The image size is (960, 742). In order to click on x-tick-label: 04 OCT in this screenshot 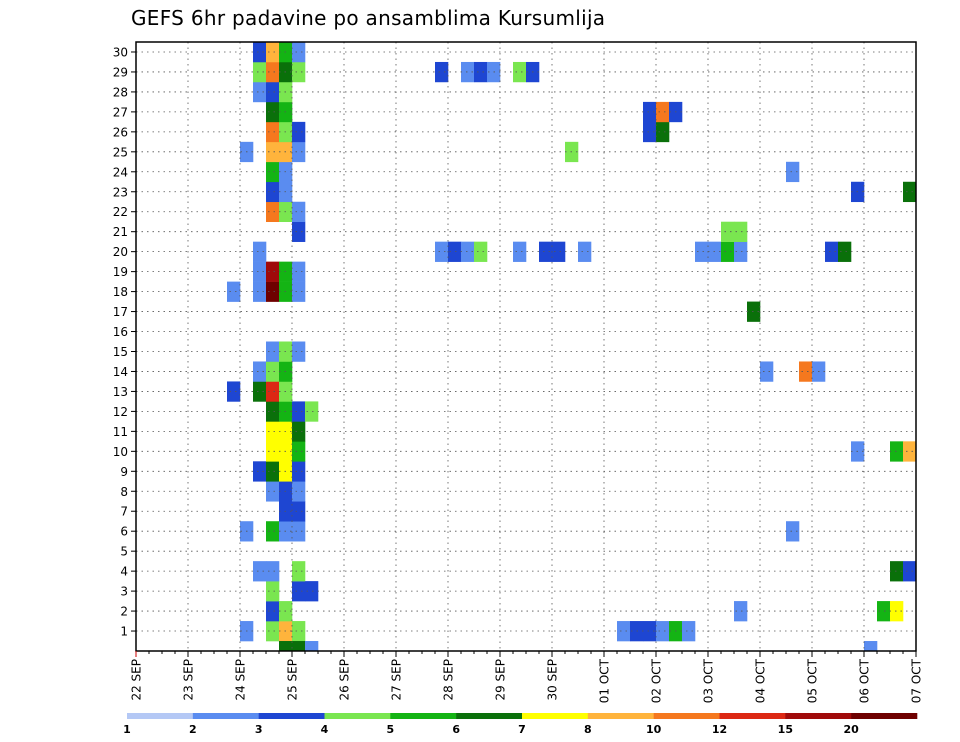, I will do `click(761, 680)`.